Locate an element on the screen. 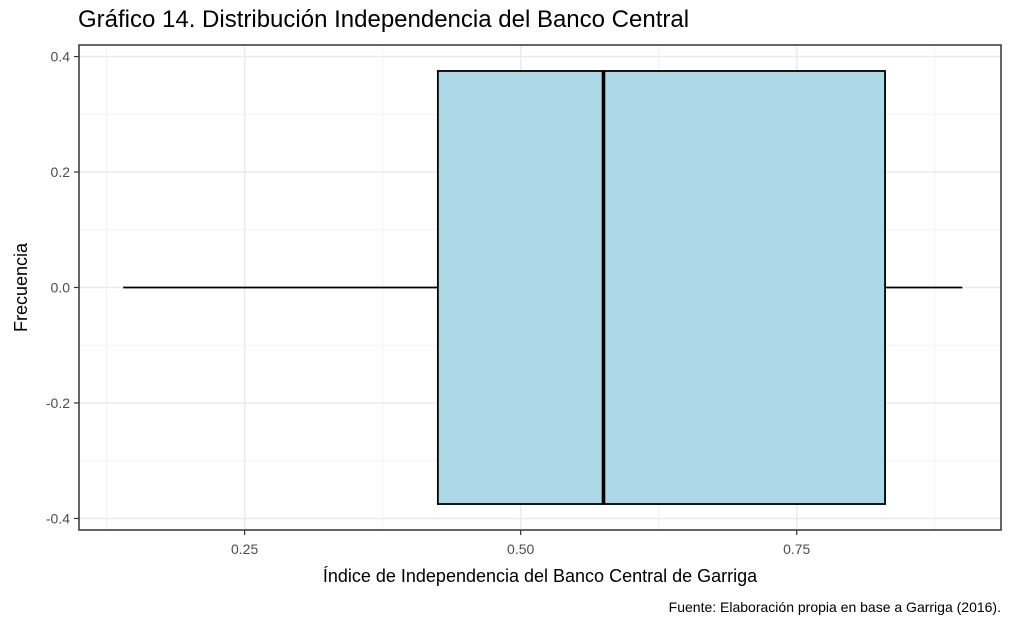  y-tick-label: 0.4 is located at coordinates (61, 57).